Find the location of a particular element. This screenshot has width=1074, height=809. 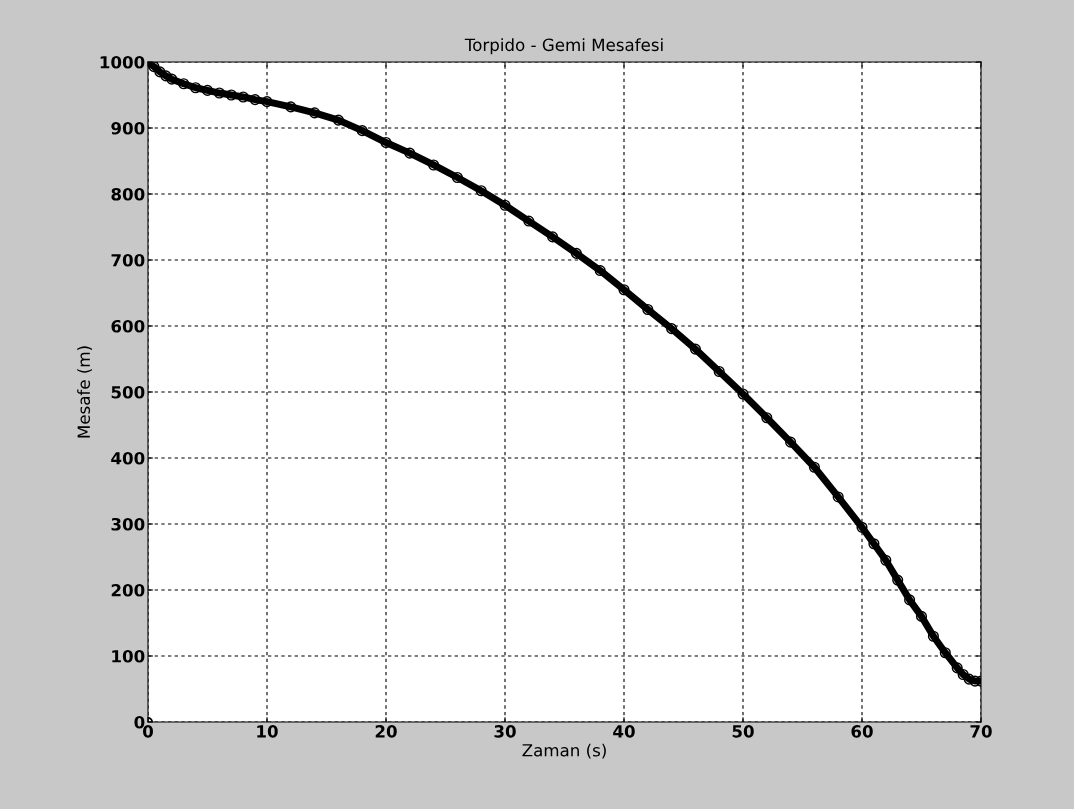

y-axis-title: Mesafe (m) is located at coordinates (85, 392).